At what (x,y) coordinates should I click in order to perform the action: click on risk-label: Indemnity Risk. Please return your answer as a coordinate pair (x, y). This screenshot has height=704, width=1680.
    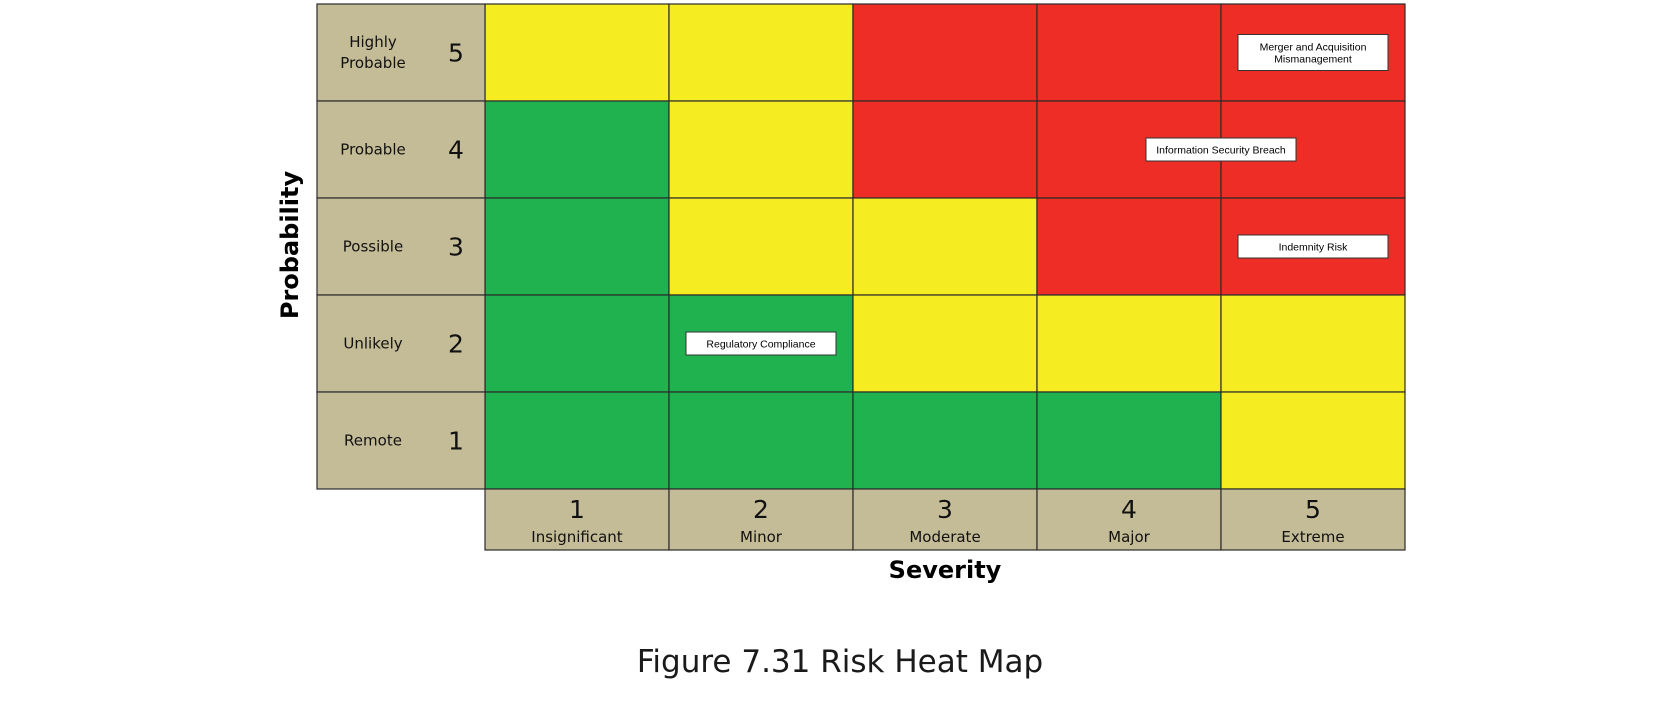
    Looking at the image, I should click on (1314, 248).